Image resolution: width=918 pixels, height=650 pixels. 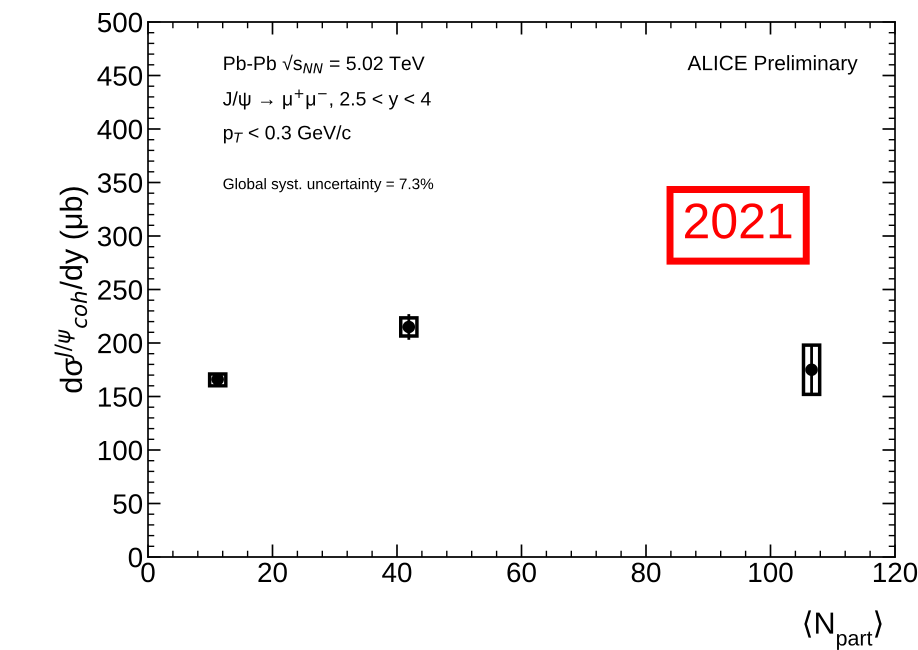 I want to click on y-tick-label: 400, so click(x=119, y=130).